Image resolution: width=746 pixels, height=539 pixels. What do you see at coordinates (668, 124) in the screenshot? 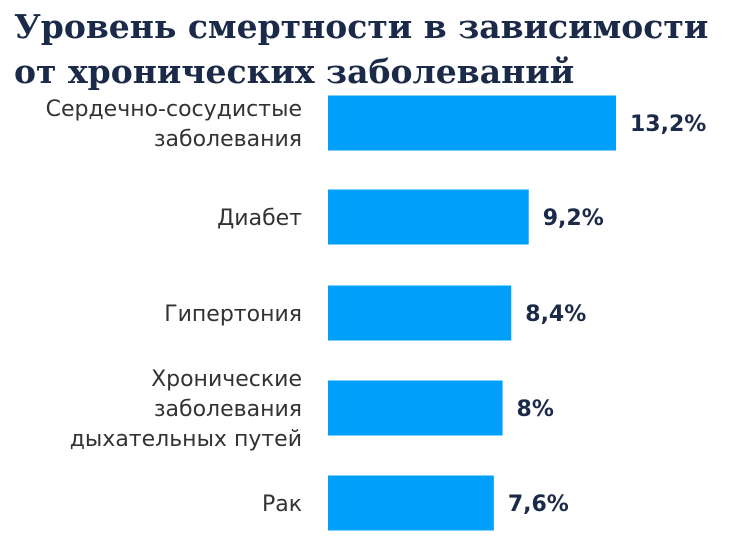
I see `value-label-1: 13,2%` at bounding box center [668, 124].